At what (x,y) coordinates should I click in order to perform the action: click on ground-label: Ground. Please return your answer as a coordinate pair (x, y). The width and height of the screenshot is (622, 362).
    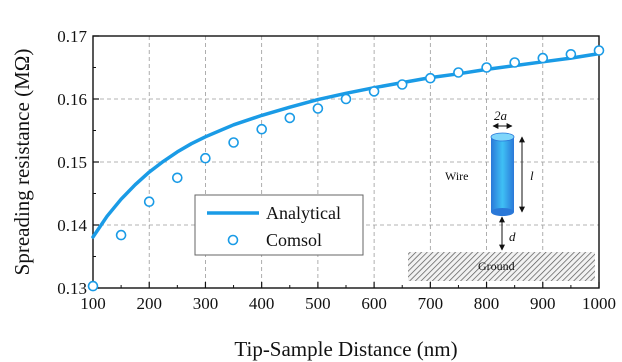
    Looking at the image, I should click on (496, 266).